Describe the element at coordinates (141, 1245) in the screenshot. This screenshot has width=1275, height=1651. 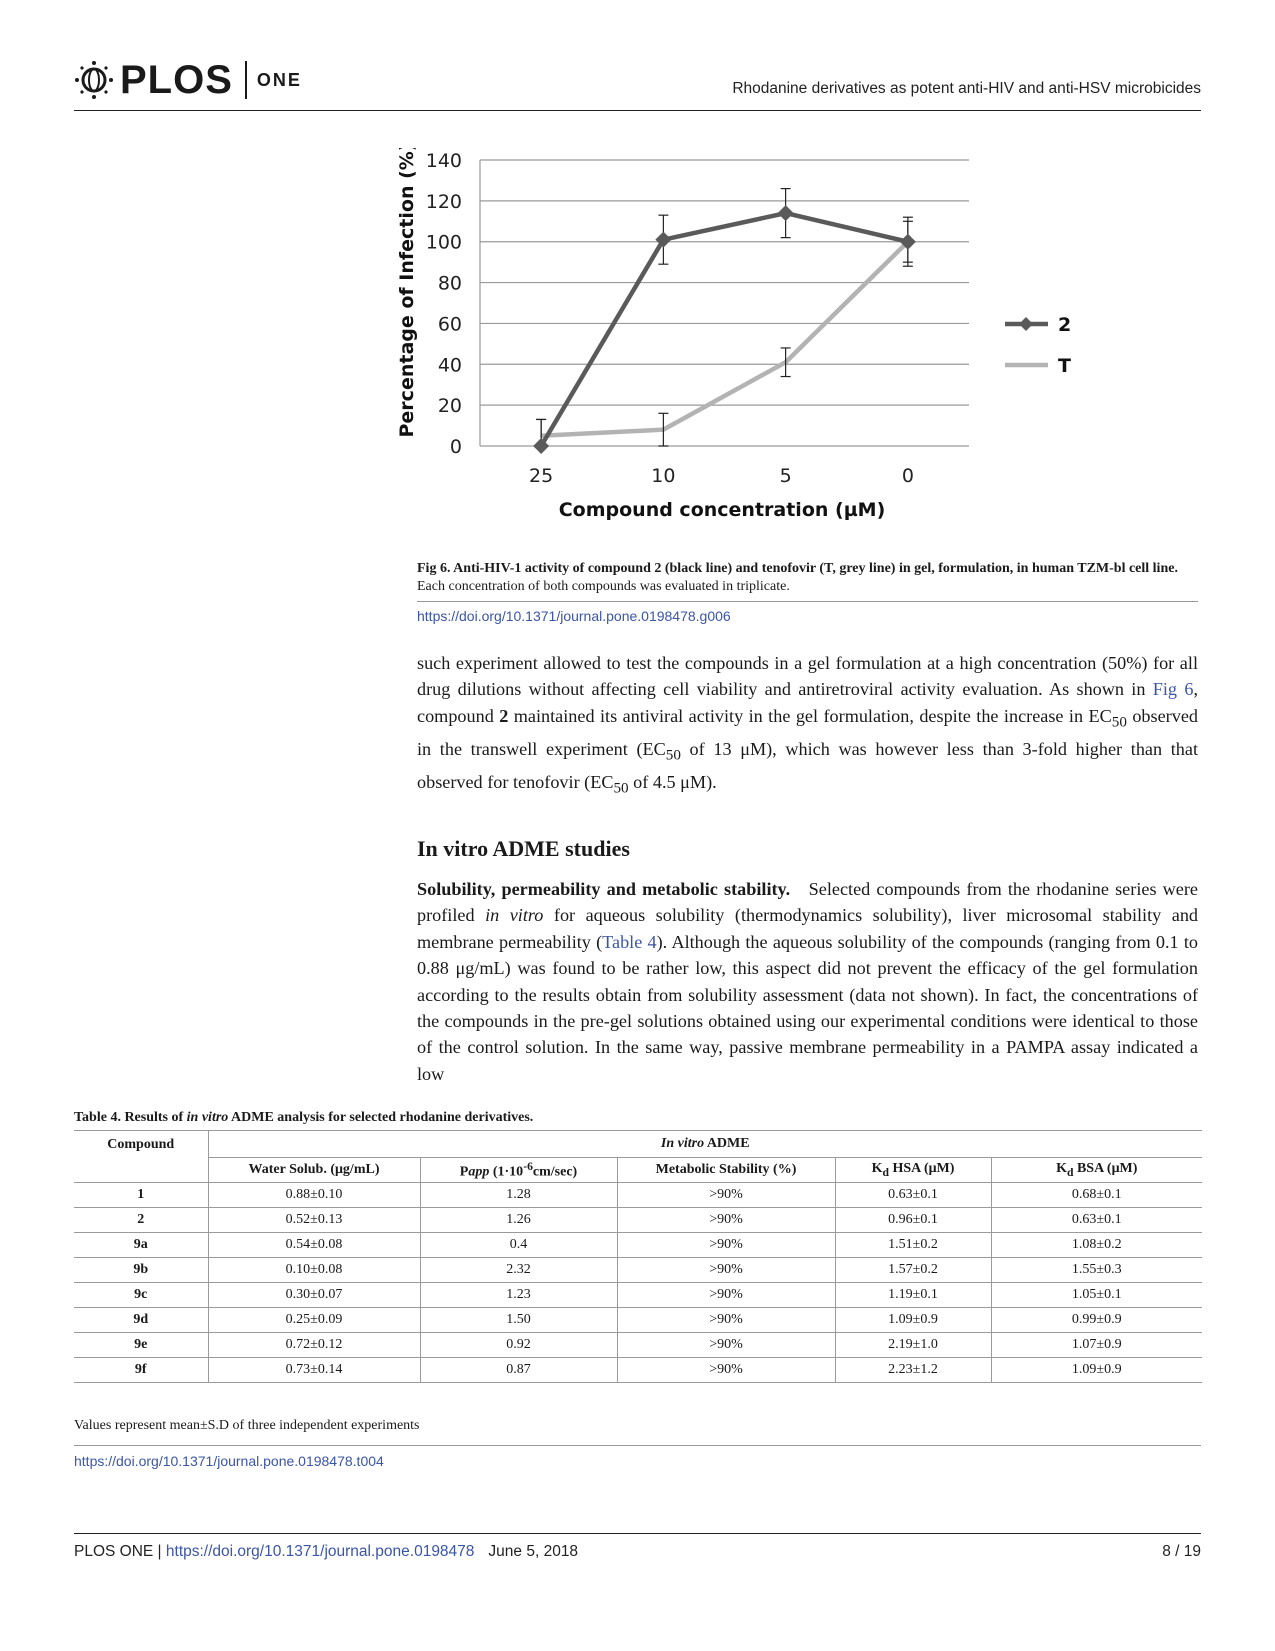
I see `compound-cell: 9a` at that location.